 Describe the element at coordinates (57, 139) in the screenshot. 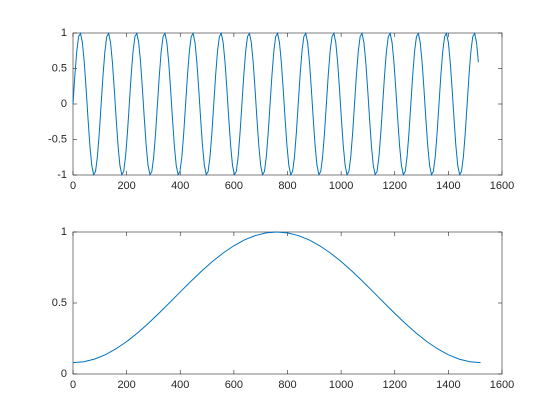

I see `y-tick-label: -0.5` at that location.